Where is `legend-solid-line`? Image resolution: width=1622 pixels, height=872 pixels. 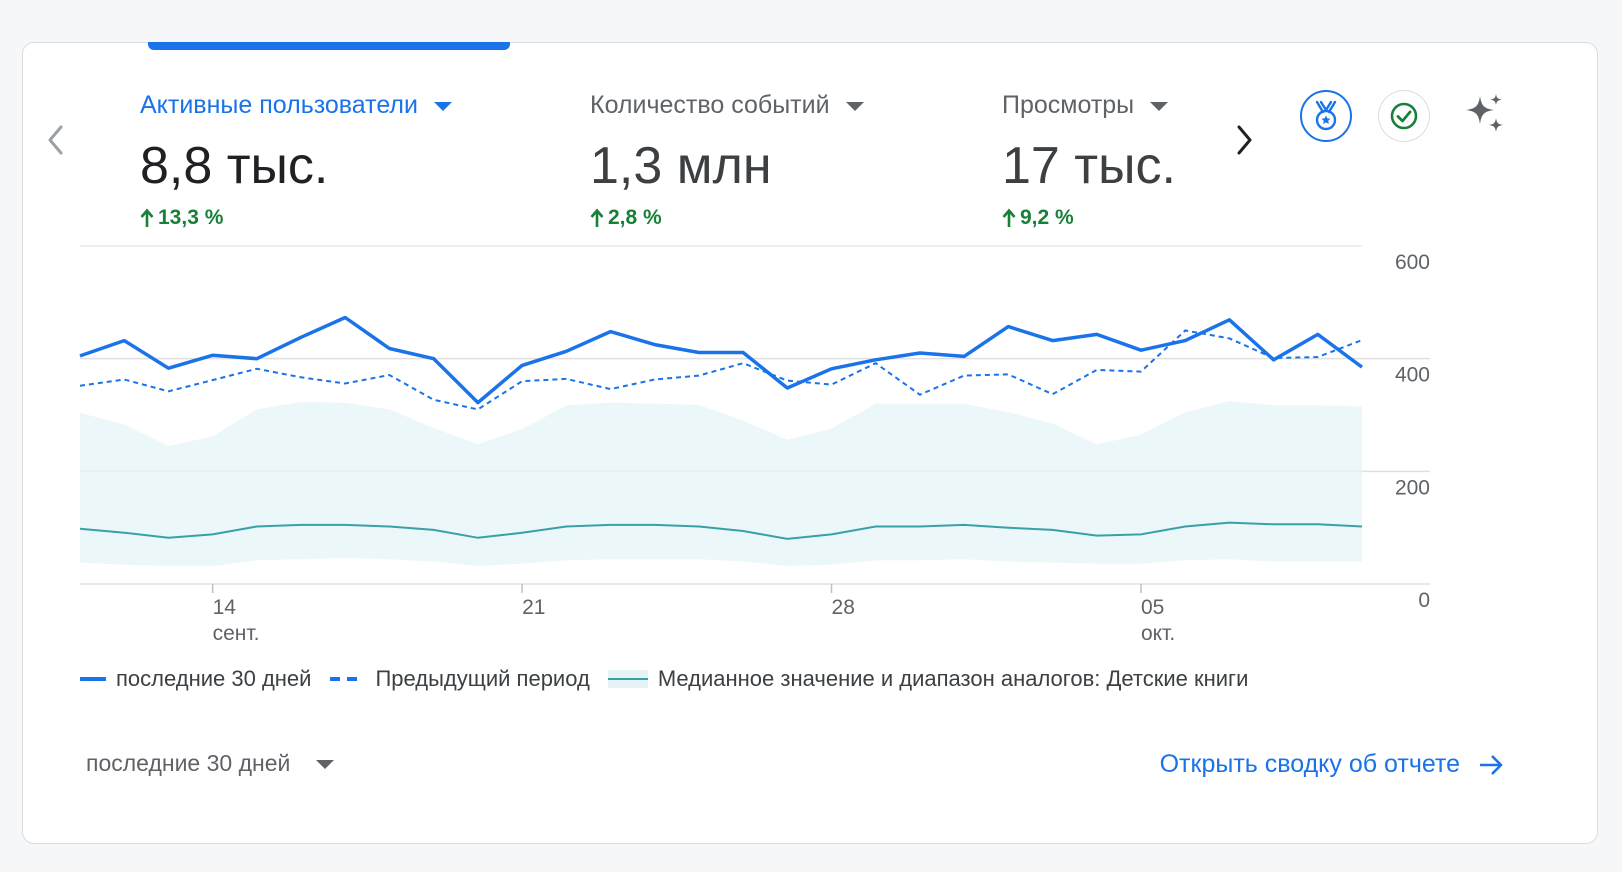
legend-solid-line is located at coordinates (93, 679).